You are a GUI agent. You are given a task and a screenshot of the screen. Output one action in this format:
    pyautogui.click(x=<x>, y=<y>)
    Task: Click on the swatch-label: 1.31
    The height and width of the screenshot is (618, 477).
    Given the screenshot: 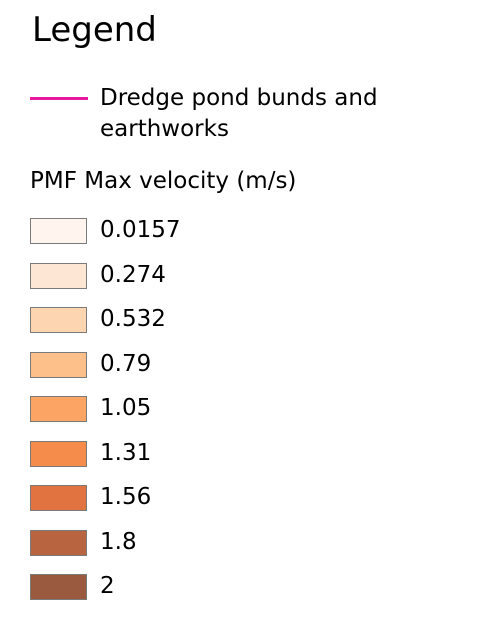 What is the action you would take?
    pyautogui.click(x=126, y=452)
    